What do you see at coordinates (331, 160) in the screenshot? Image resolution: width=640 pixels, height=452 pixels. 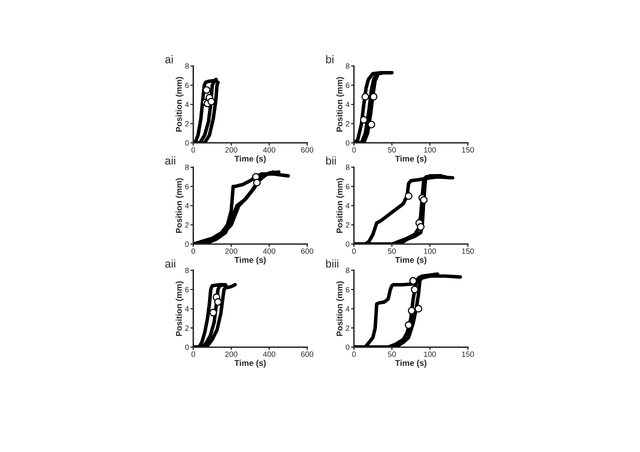 I see `chart-title: bii` at bounding box center [331, 160].